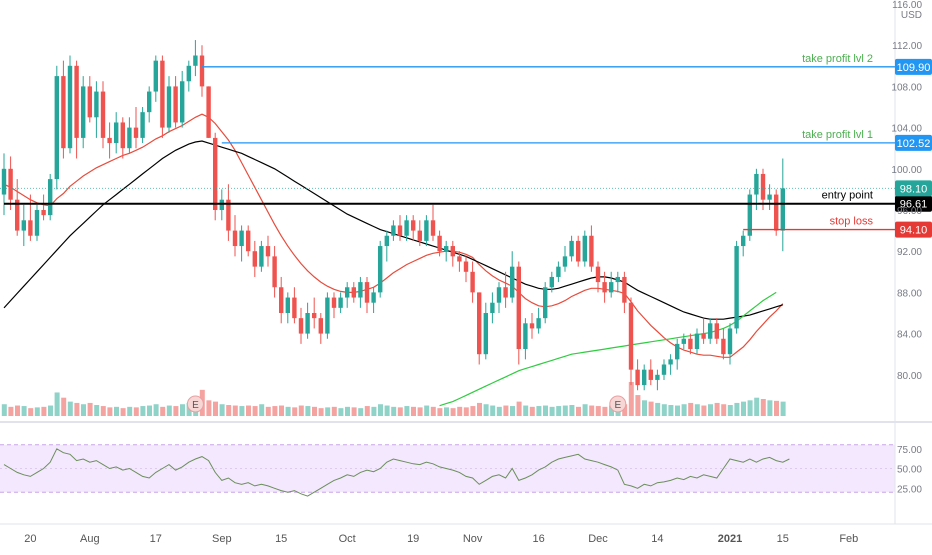  What do you see at coordinates (847, 196) in the screenshot?
I see `level-label: entry point` at bounding box center [847, 196].